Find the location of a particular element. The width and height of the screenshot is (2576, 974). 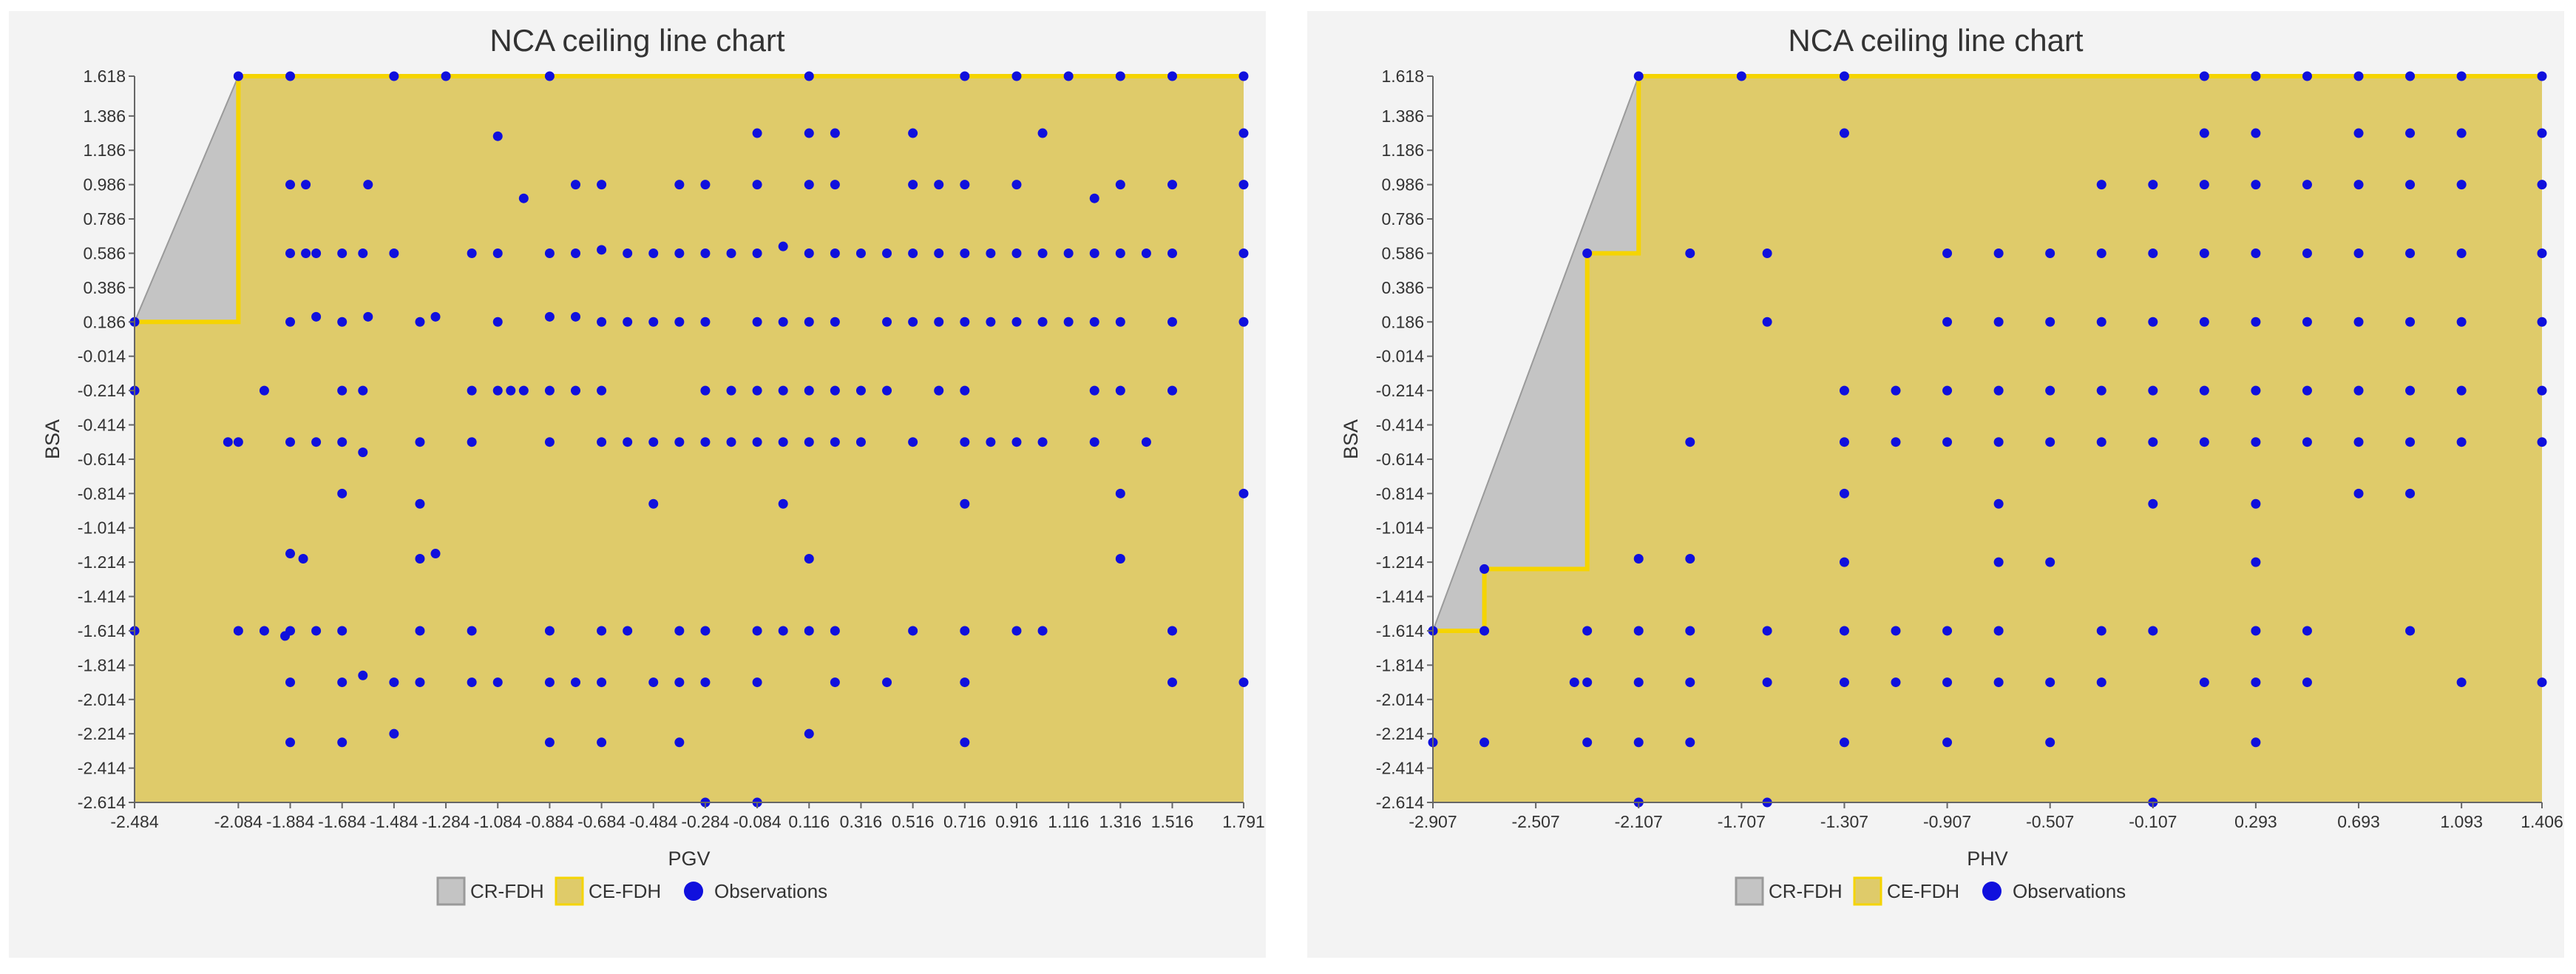

legend-label: CR-FDH is located at coordinates (507, 891).